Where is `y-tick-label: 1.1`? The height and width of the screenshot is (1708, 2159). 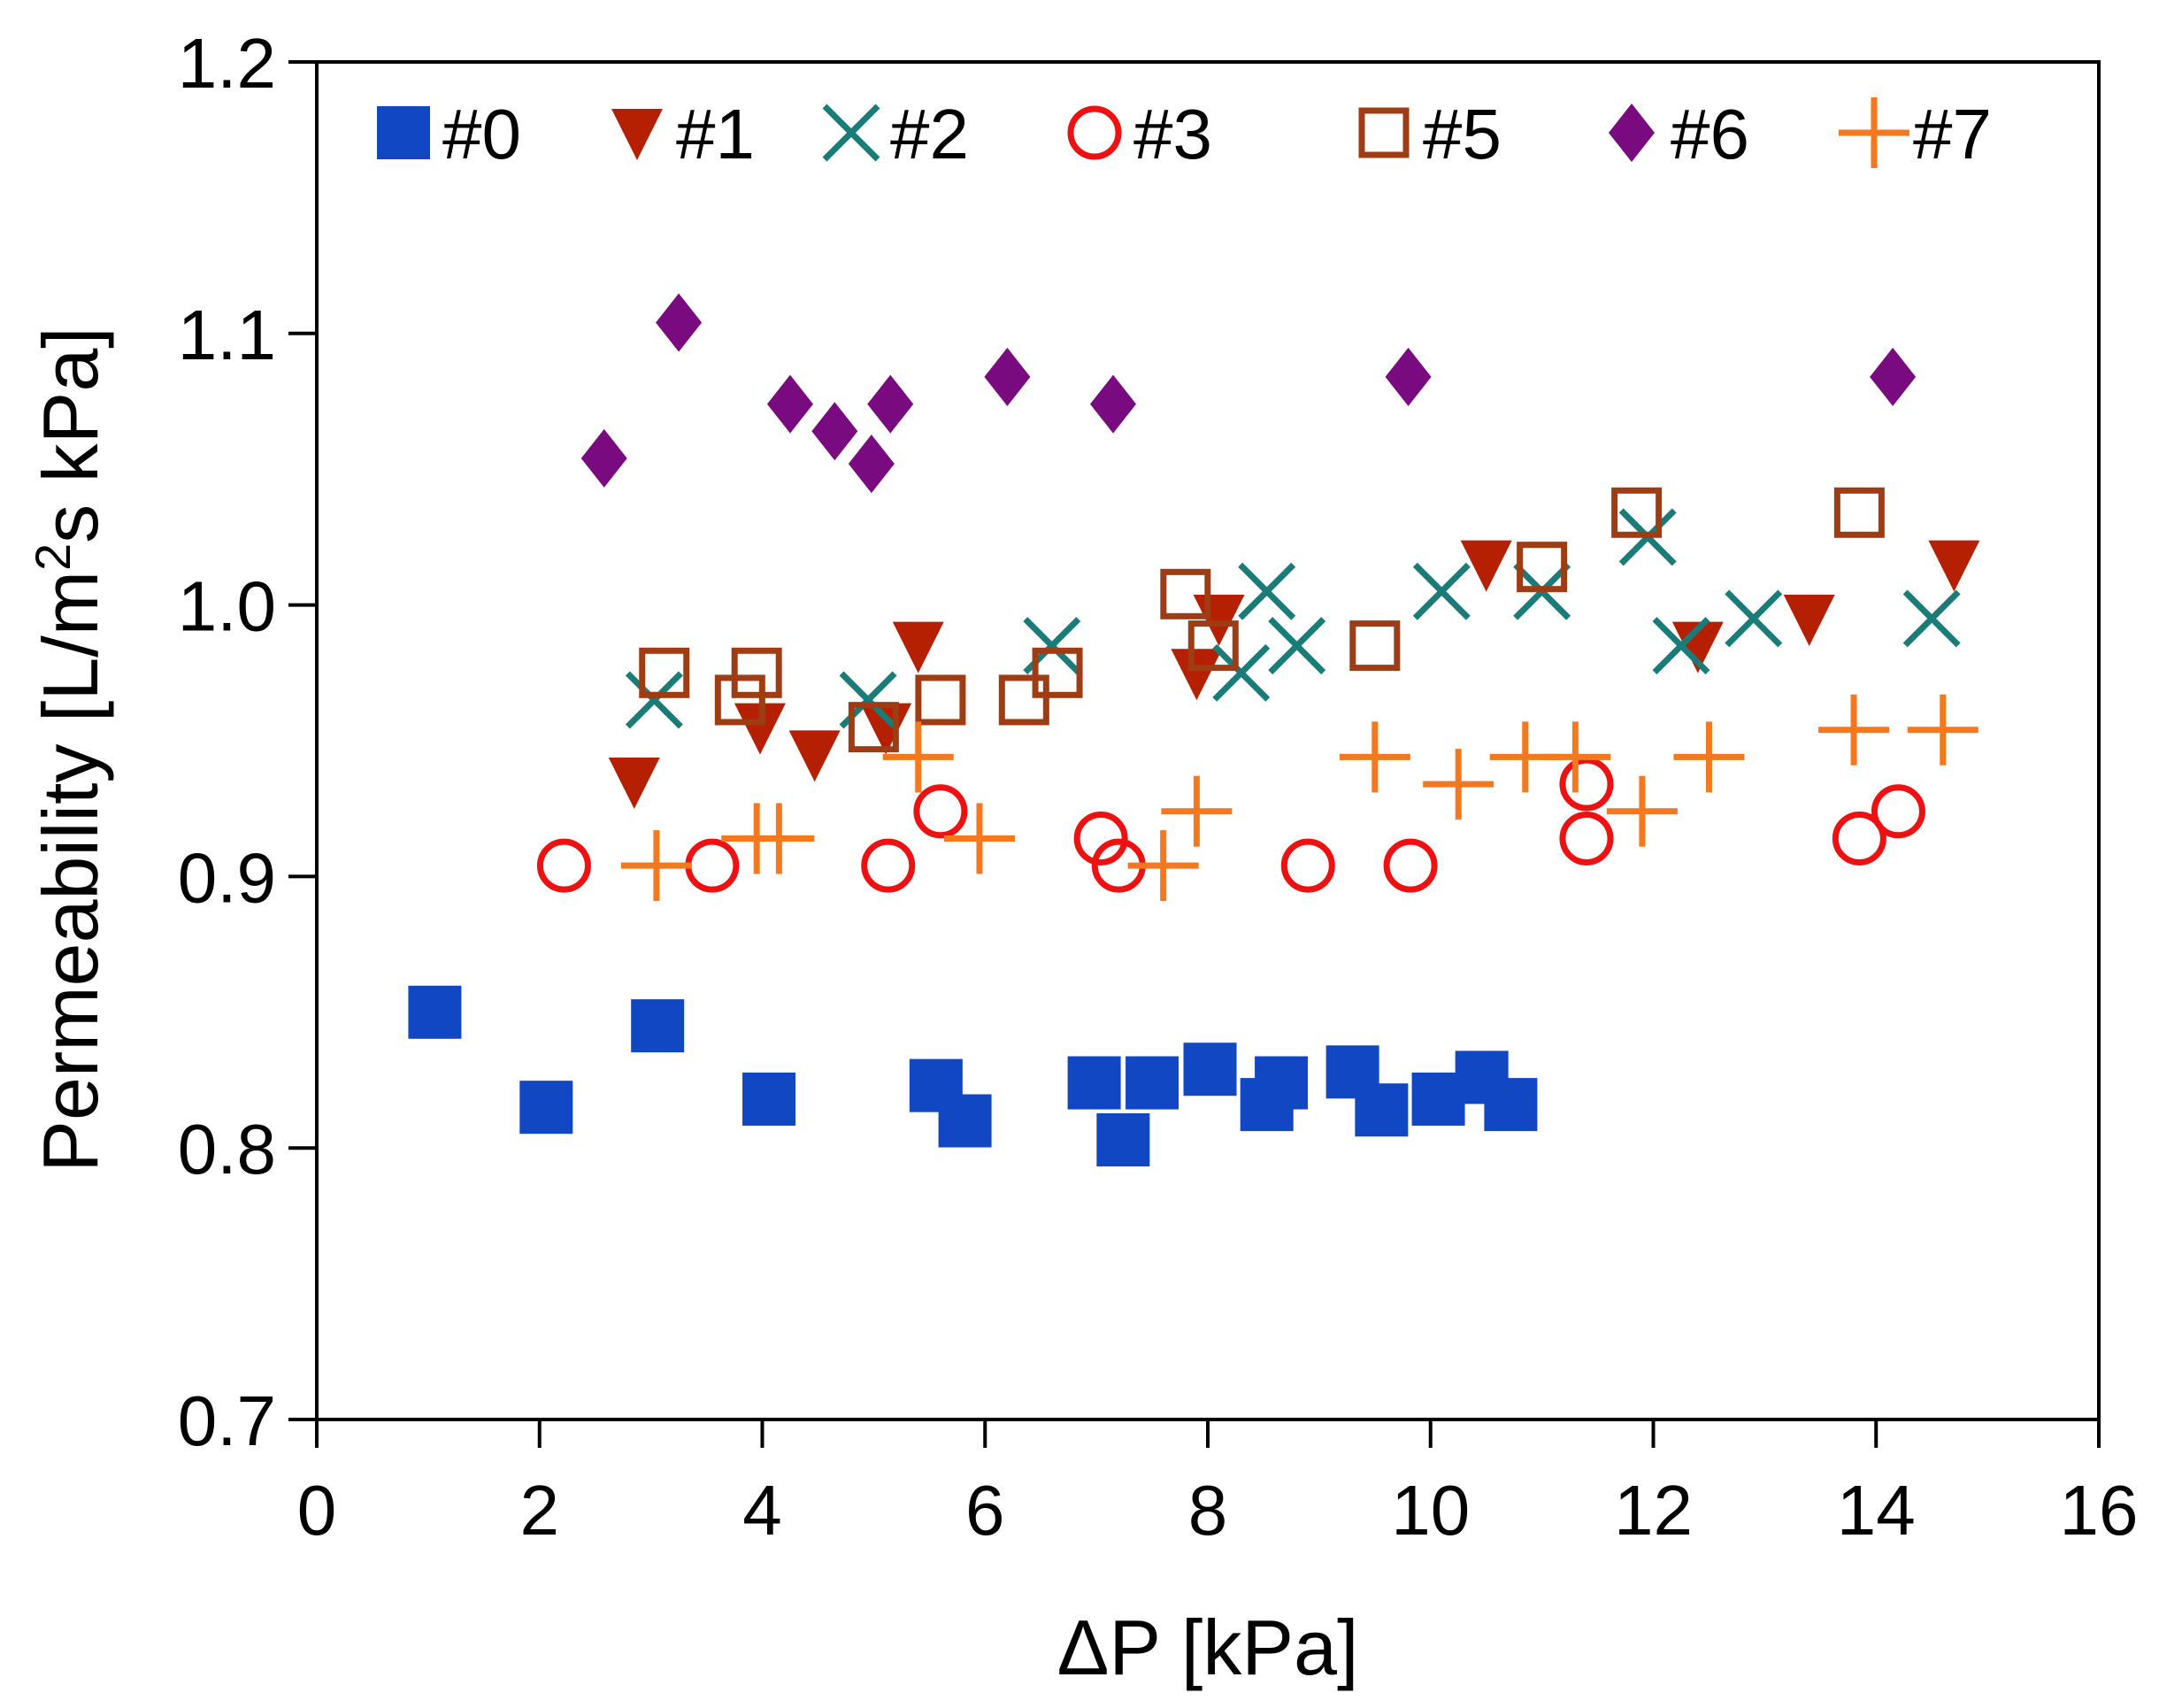
y-tick-label: 1.1 is located at coordinates (227, 335).